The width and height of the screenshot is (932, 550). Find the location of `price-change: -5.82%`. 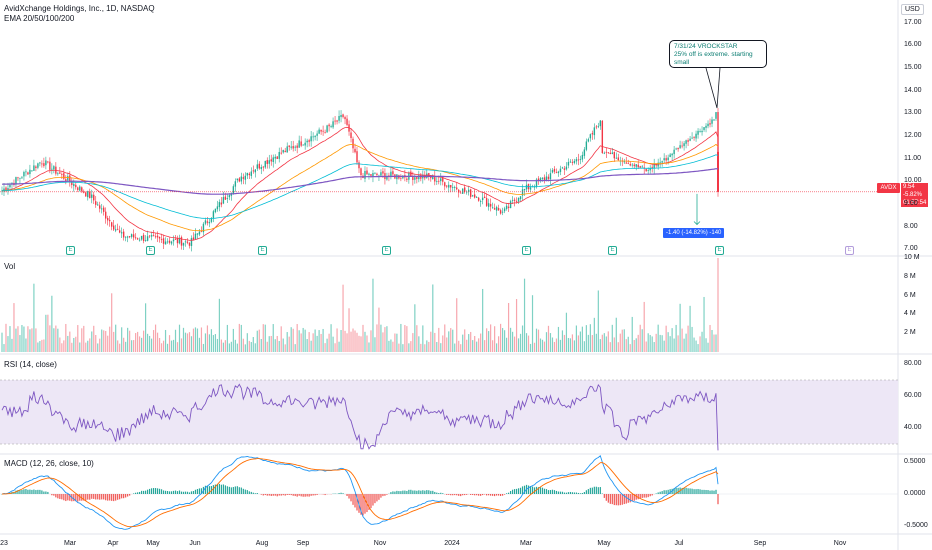

price-change: -5.82% is located at coordinates (913, 195).